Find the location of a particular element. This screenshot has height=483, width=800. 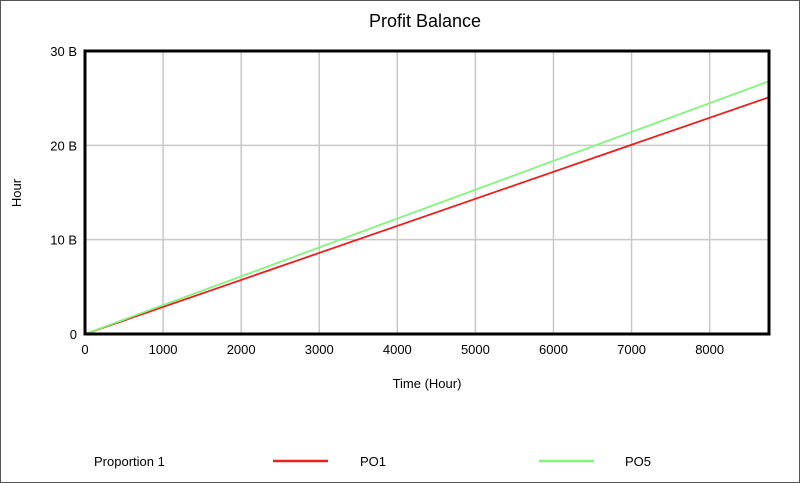

x-tick-label: 2000 is located at coordinates (241, 349).